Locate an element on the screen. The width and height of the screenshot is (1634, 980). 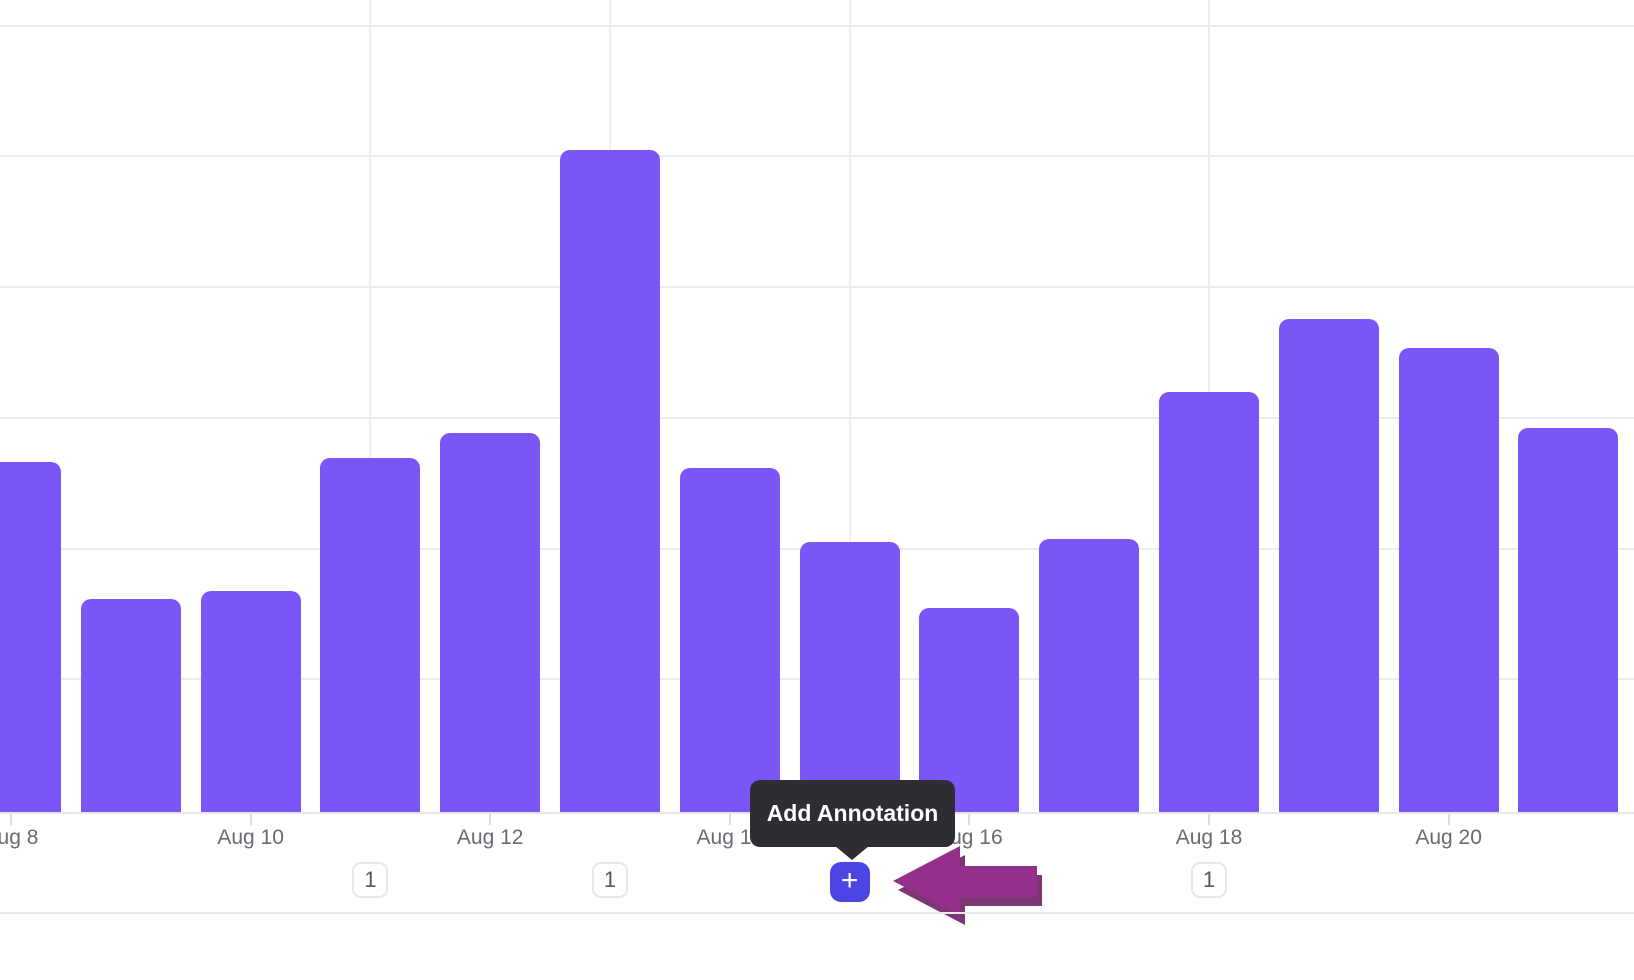
plus-icon: + is located at coordinates (849, 880).